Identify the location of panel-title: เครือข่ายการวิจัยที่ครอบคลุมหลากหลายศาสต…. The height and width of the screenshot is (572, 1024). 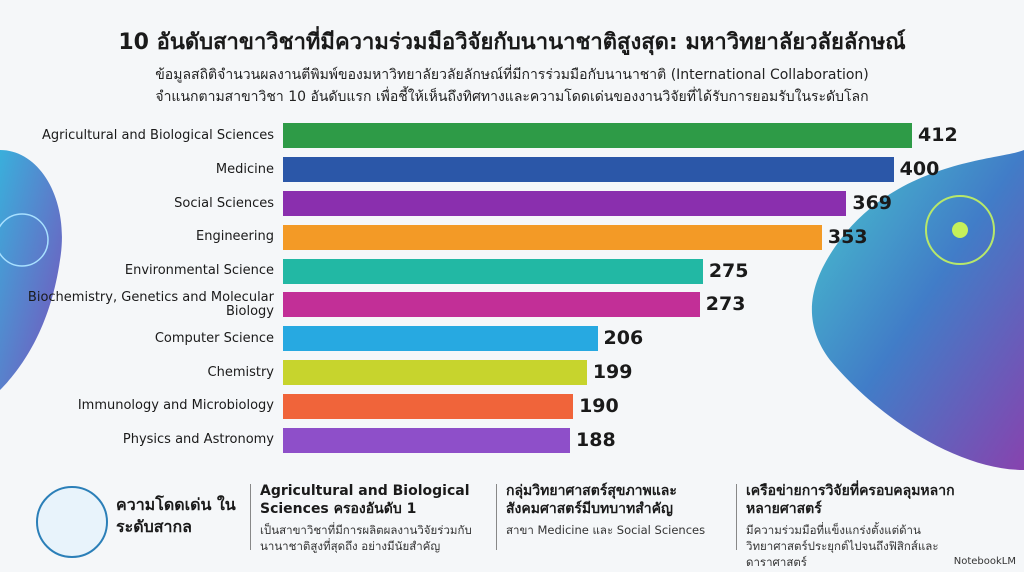
(850, 500).